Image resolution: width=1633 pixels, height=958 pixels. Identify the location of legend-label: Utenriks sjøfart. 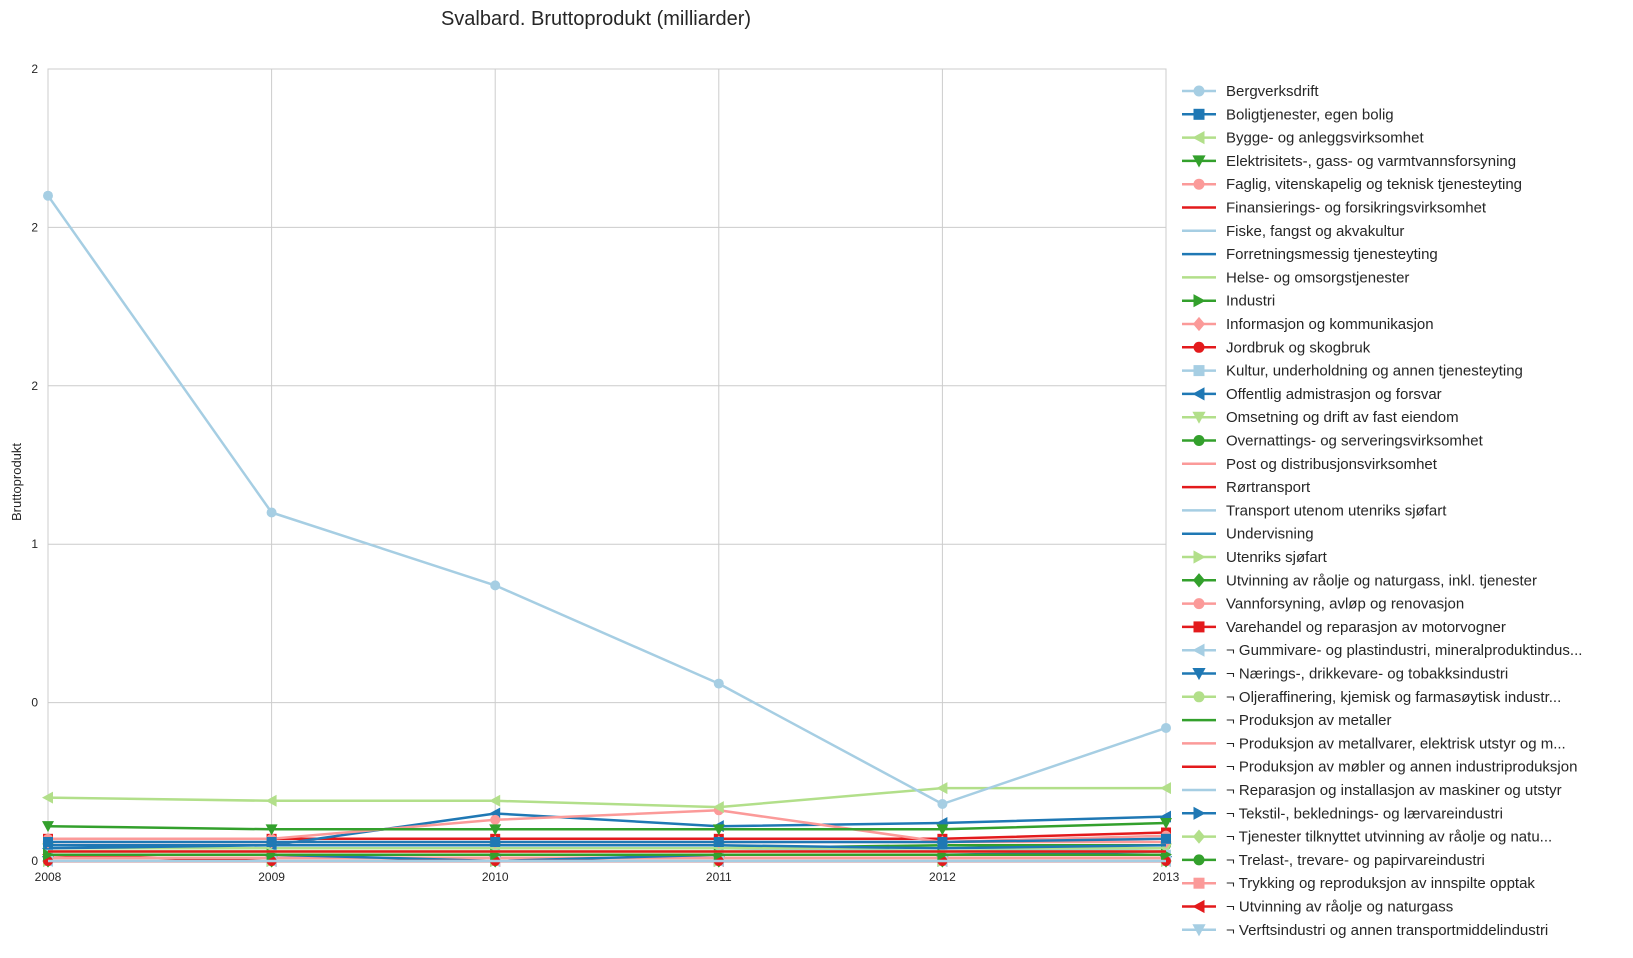
(1277, 557).